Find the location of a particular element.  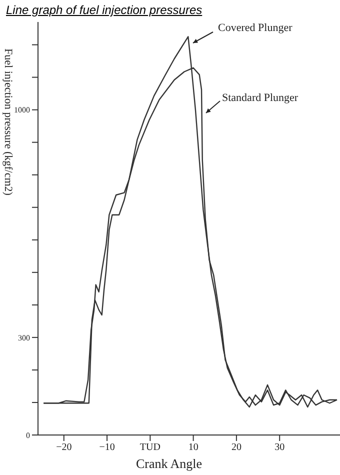

y-axis-title: Fuel injection pressure (kgf/cm2) is located at coordinates (8, 122).